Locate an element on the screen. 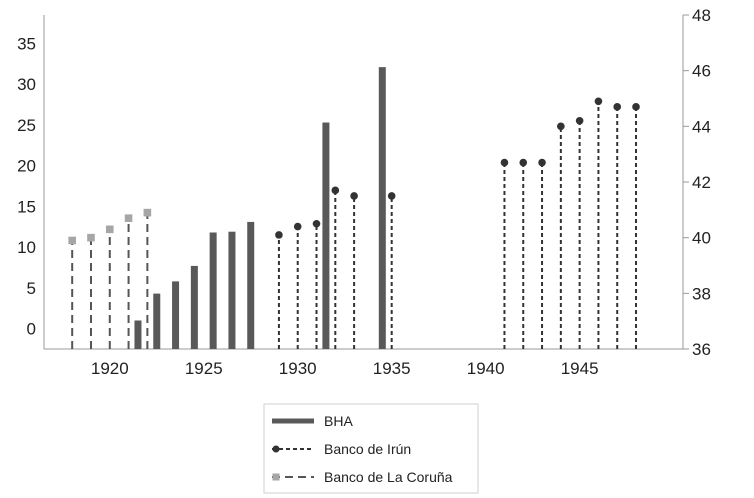 The height and width of the screenshot is (498, 754). y-left-tick-label: 35 is located at coordinates (26, 44).